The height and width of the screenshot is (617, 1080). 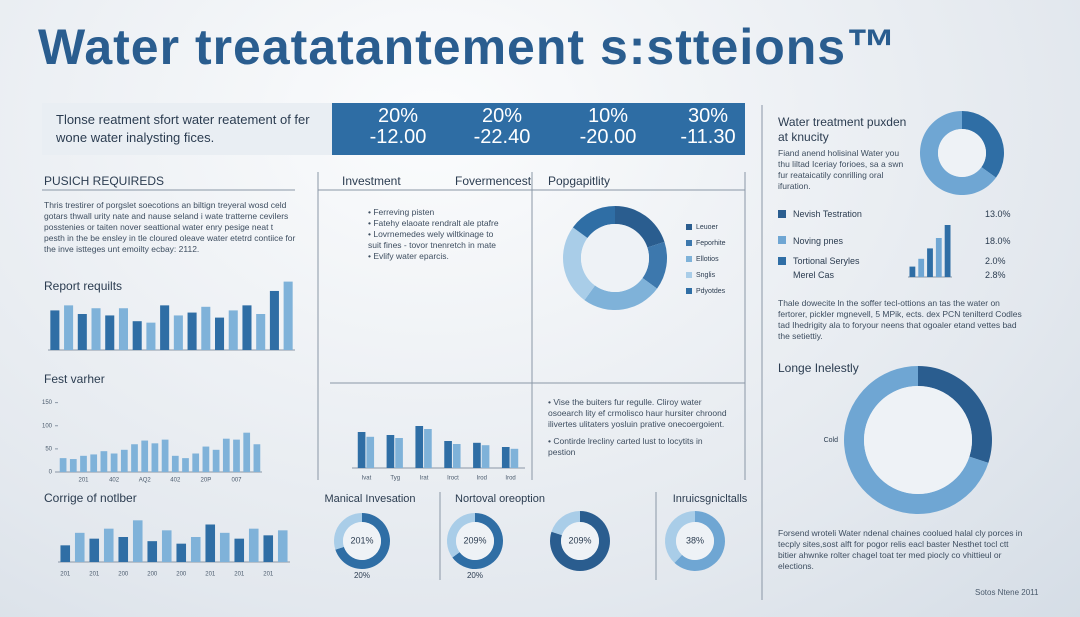 What do you see at coordinates (395, 479) in the screenshot?
I see `x-tick-label: Tyg` at bounding box center [395, 479].